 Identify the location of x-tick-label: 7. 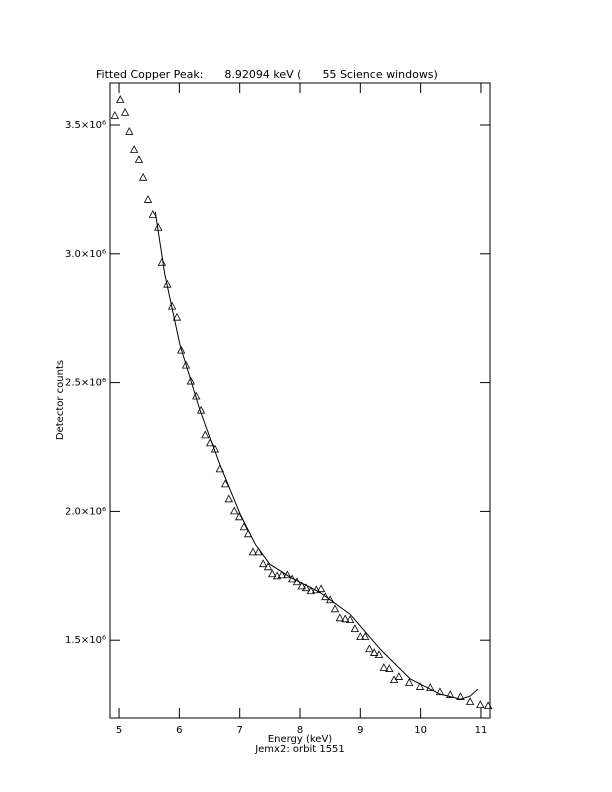
(239, 730).